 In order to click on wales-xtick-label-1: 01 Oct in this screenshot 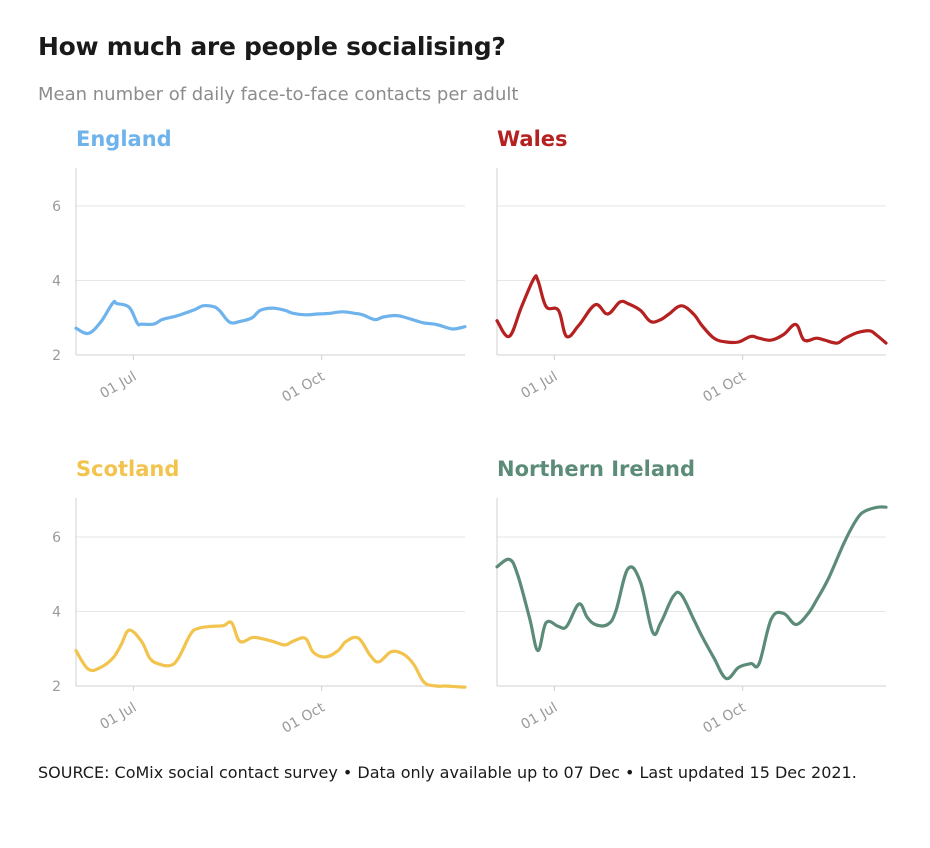, I will do `click(724, 386)`.